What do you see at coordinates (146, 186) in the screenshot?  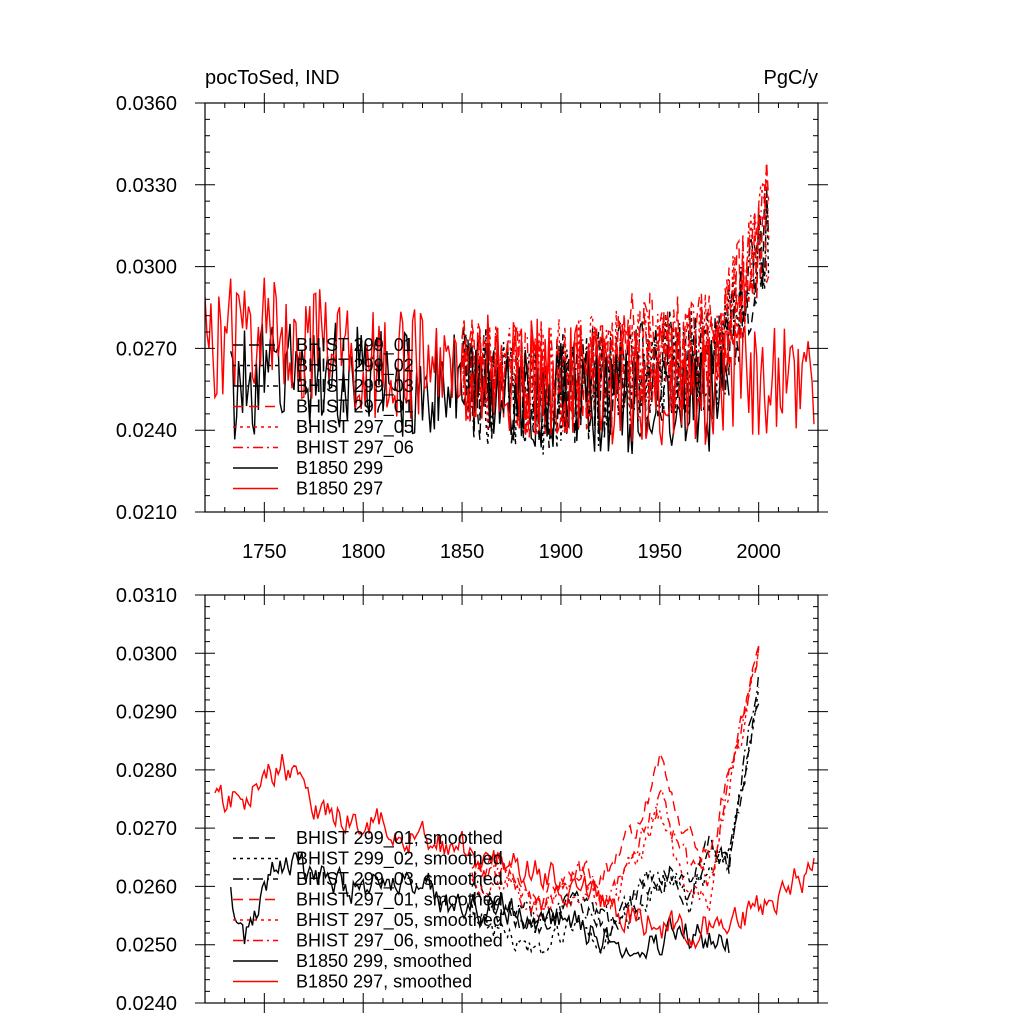 I see `y-tick-label: 0.0330` at bounding box center [146, 186].